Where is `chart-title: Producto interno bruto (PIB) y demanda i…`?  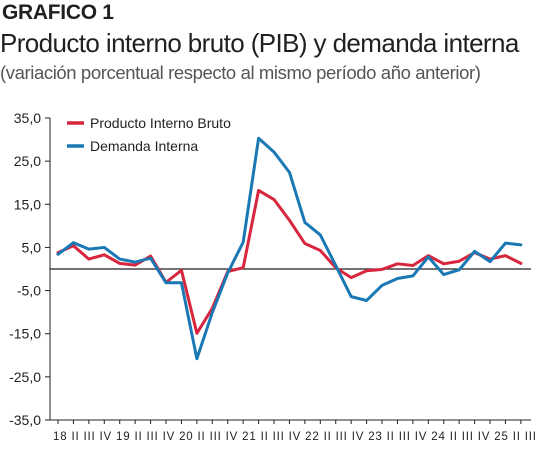
chart-title: Producto interno bruto (PIB) y demanda i… is located at coordinates (259, 43).